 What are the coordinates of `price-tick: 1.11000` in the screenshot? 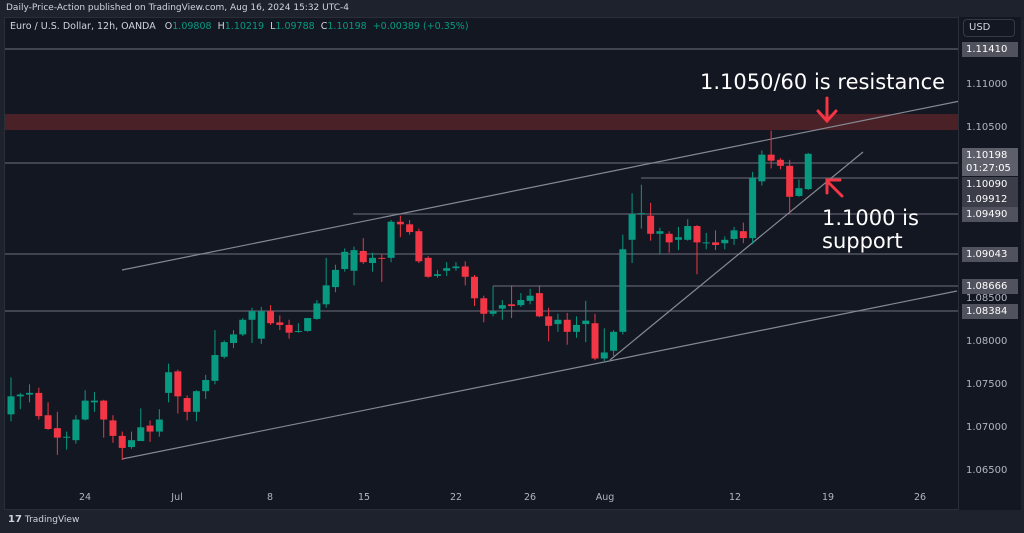 It's located at (987, 84).